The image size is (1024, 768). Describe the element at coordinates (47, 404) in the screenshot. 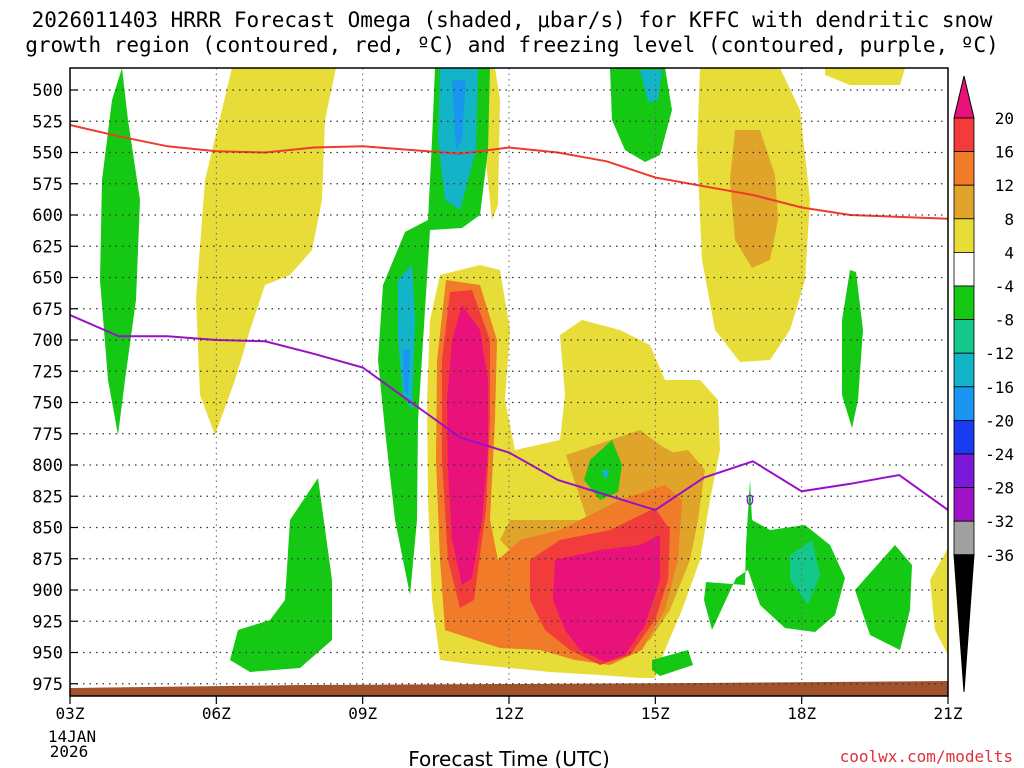

I see `y-tick-label: 750` at that location.